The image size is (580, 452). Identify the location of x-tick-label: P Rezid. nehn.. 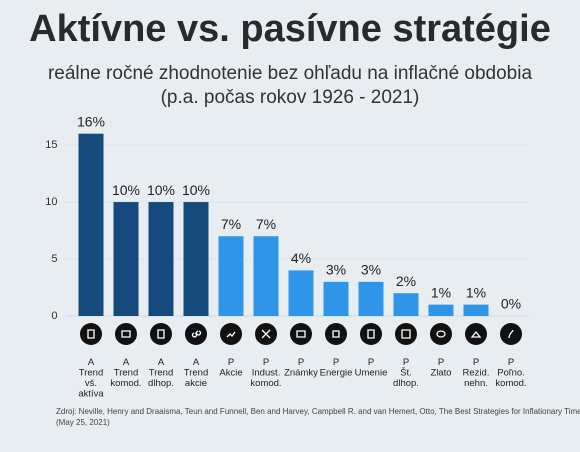
(476, 373).